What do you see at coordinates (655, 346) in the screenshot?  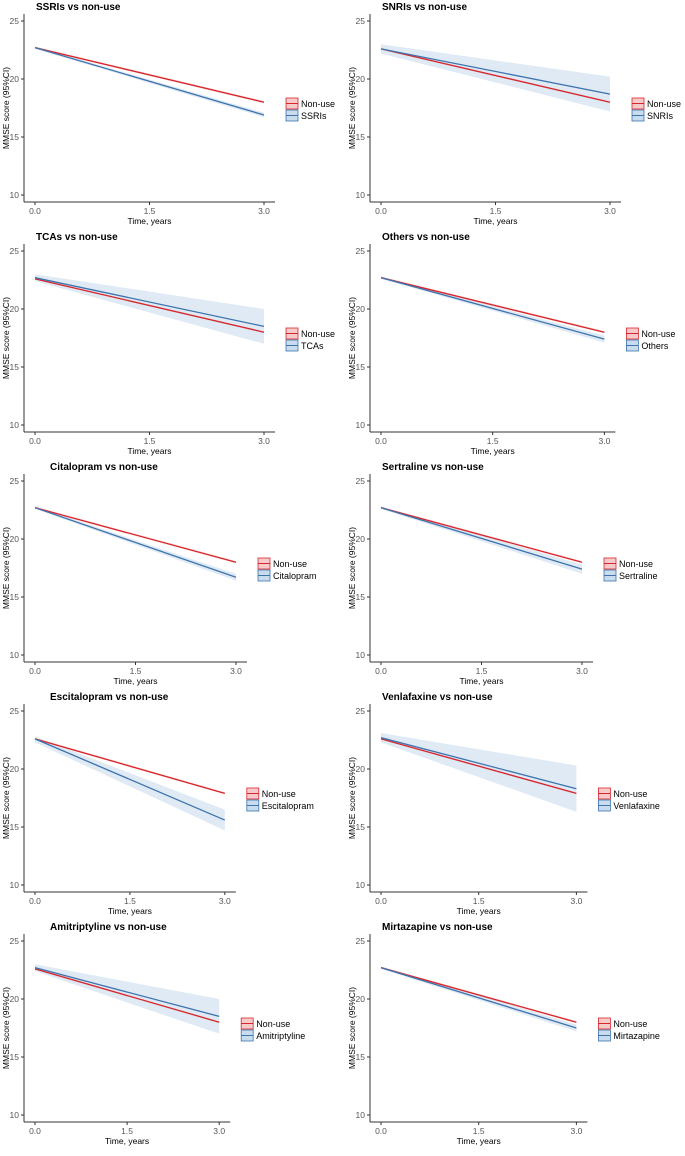 I see `legend-label: Others` at bounding box center [655, 346].